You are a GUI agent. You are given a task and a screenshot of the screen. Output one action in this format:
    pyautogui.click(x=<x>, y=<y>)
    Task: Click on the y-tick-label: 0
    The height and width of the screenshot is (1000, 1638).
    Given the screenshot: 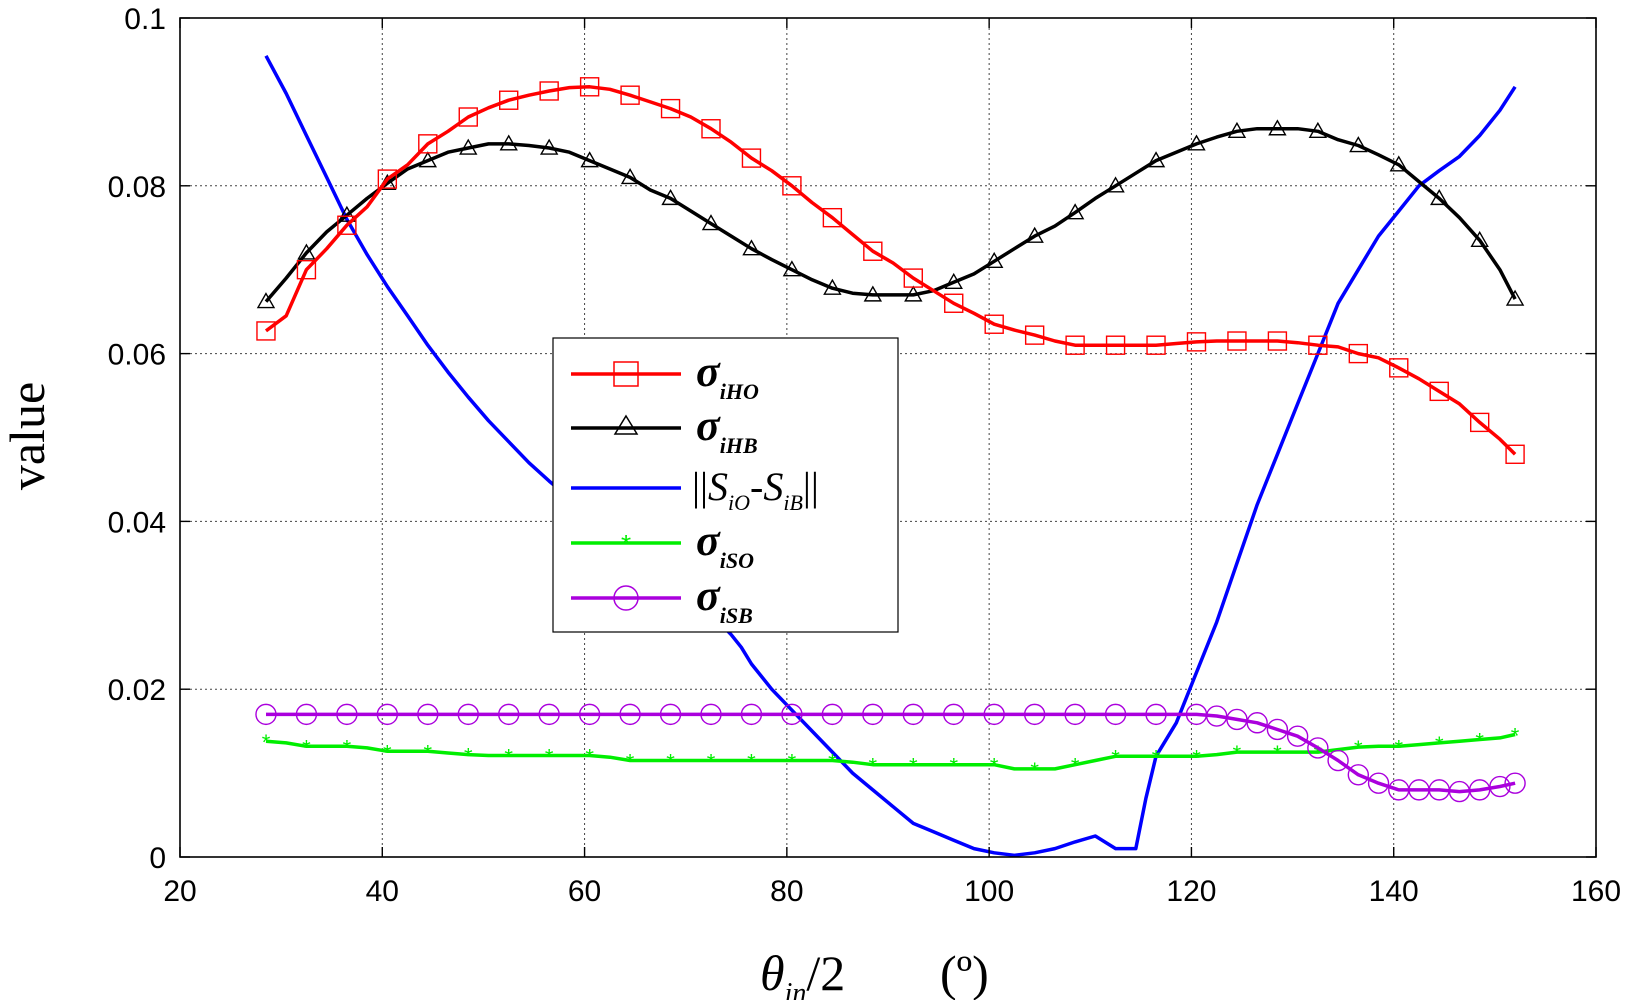 What is the action you would take?
    pyautogui.click(x=157, y=858)
    